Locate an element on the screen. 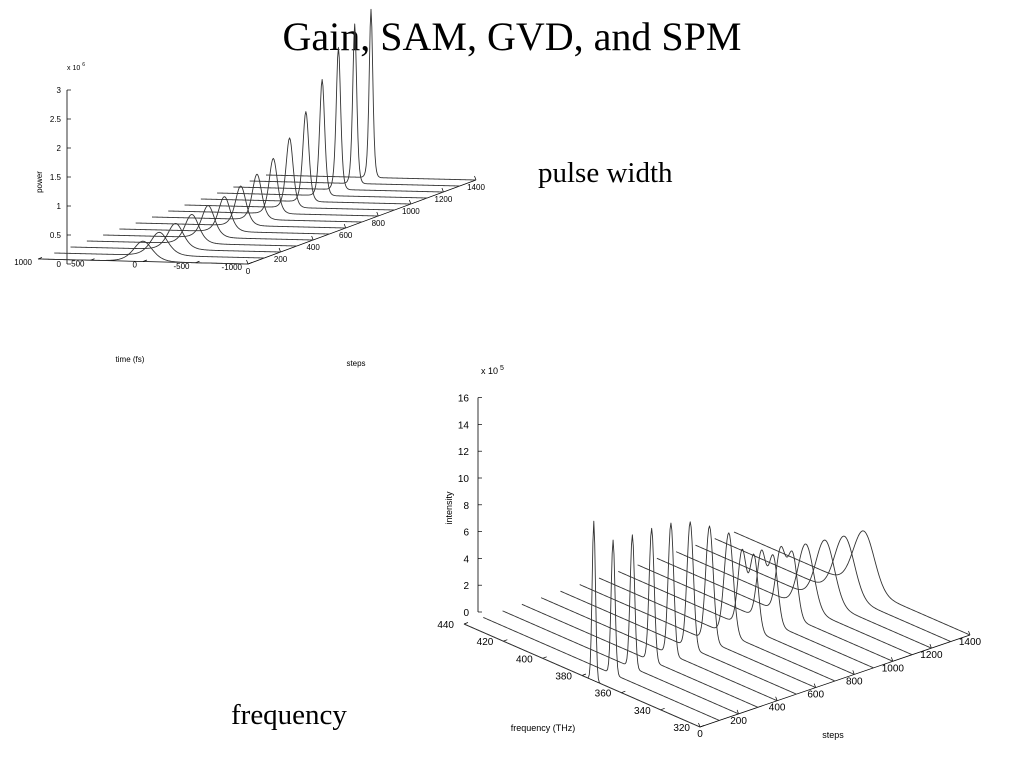  z-tick-label: 16 is located at coordinates (464, 399).